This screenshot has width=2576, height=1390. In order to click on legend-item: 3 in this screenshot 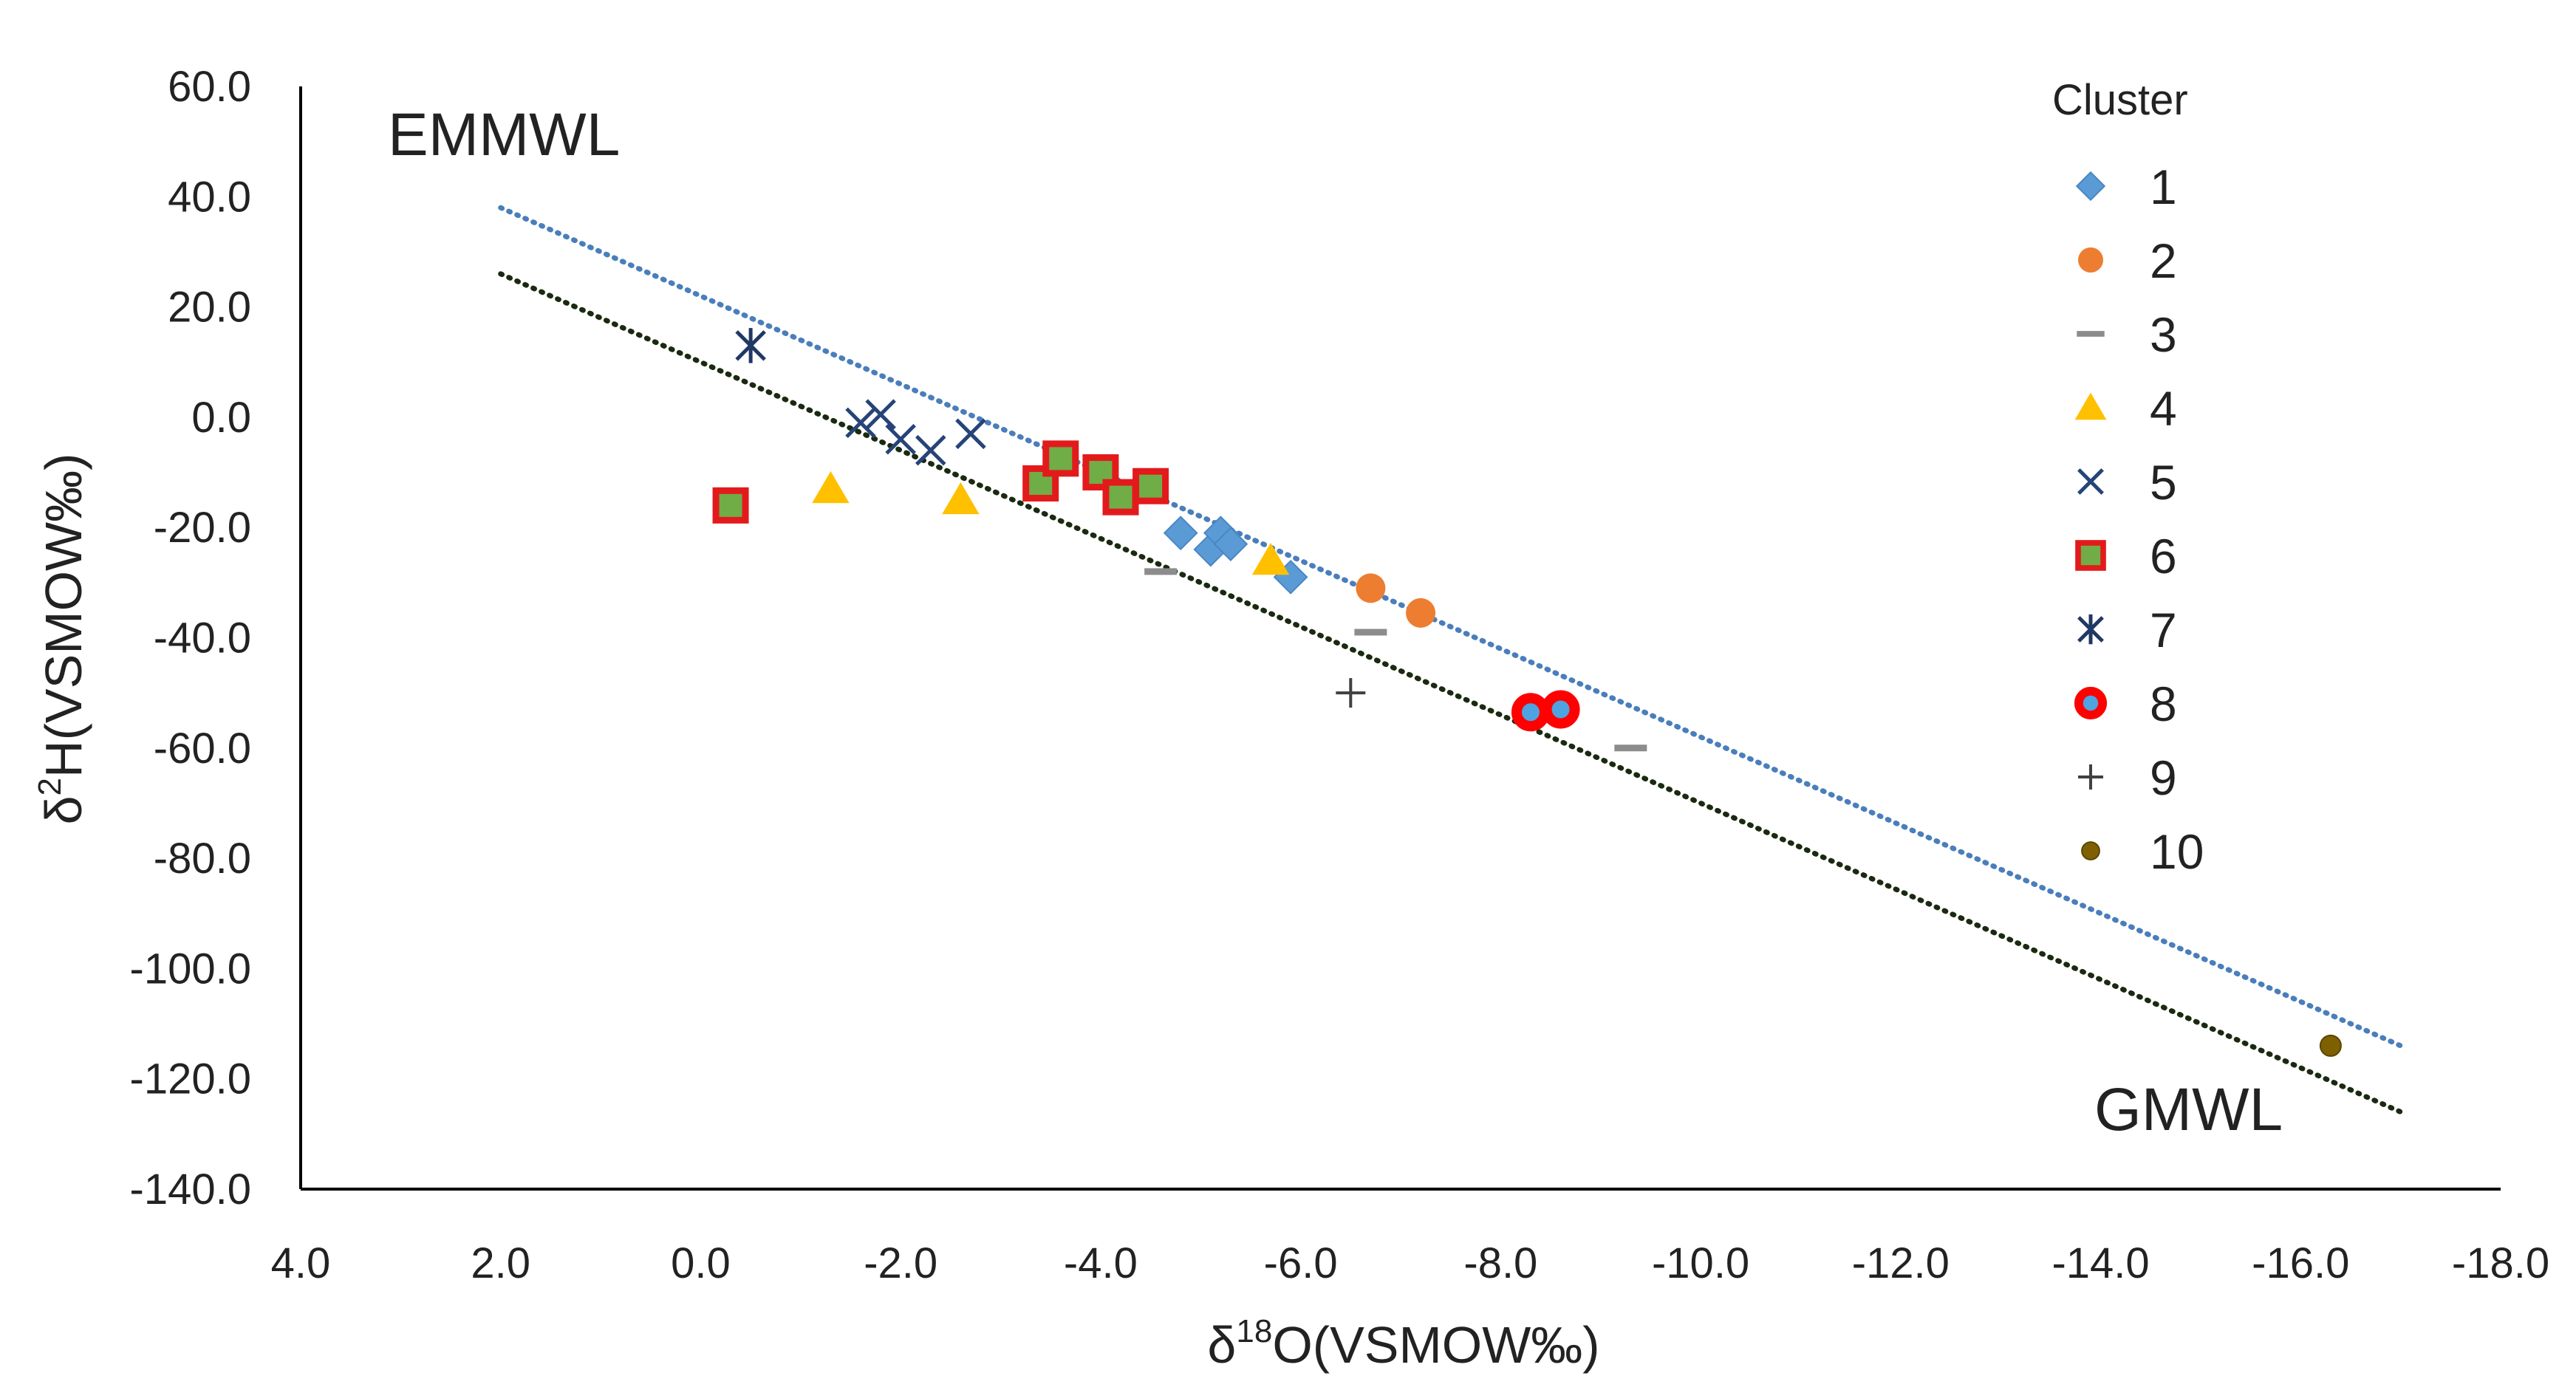, I will do `click(2127, 334)`.